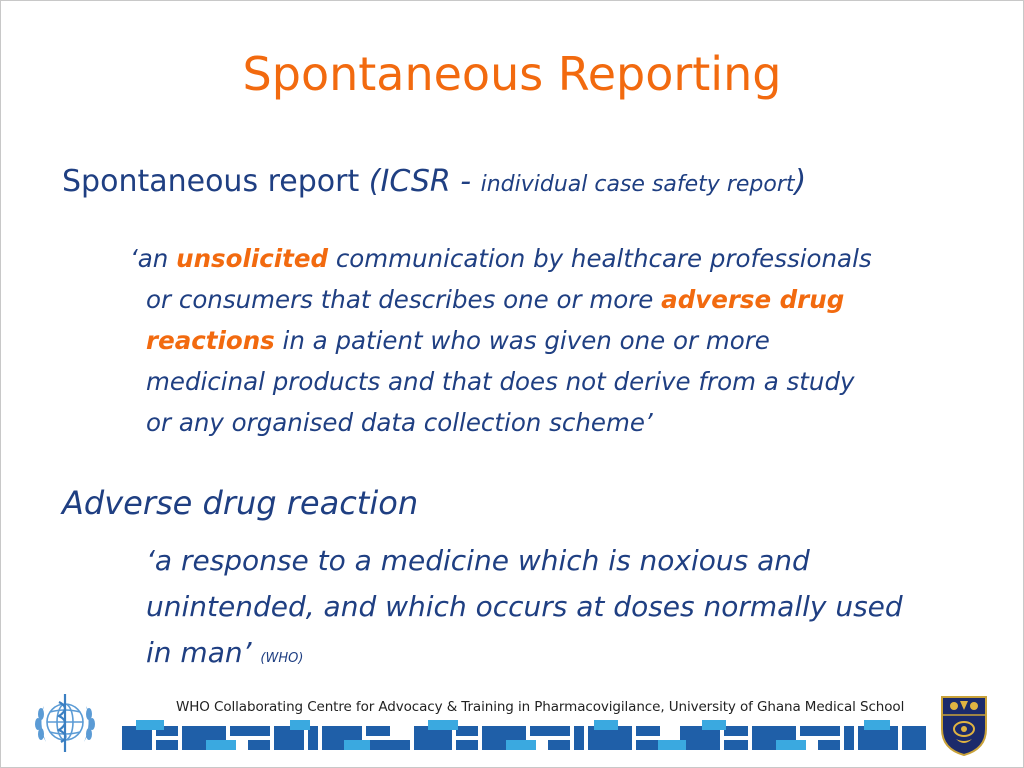 The height and width of the screenshot is (768, 1024). Describe the element at coordinates (203, 652) in the screenshot. I see `quote2-line3-text: in man’` at that location.